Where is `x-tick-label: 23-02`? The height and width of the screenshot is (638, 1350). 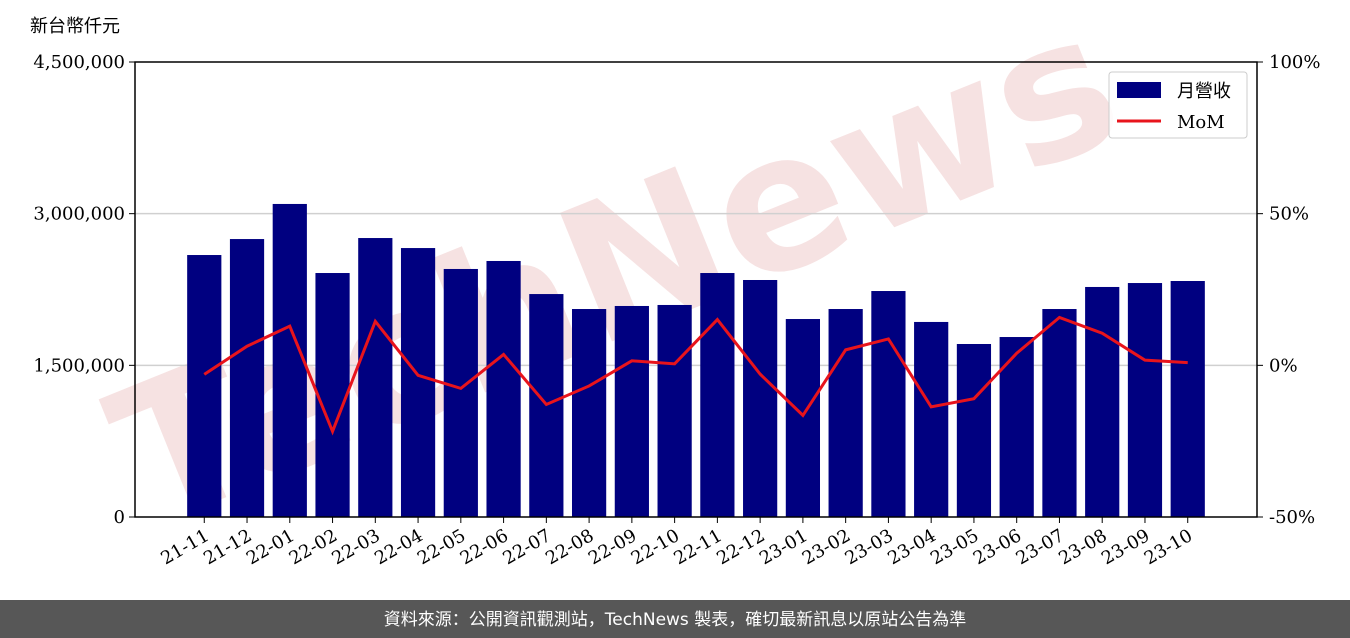
x-tick-label: 23-02 is located at coordinates (826, 547).